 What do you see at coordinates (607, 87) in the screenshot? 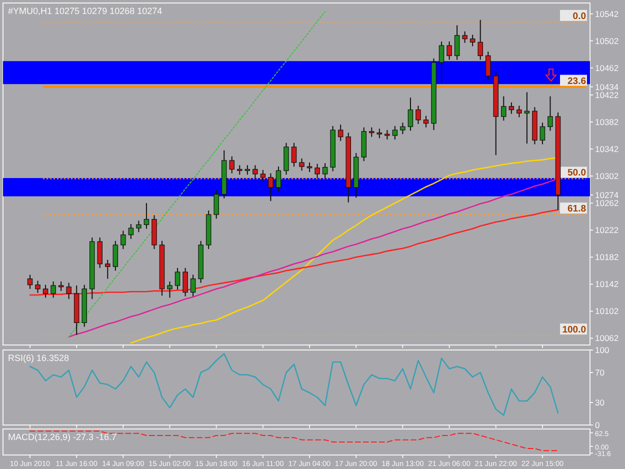
I see `y-tick-label: 10434` at bounding box center [607, 87].